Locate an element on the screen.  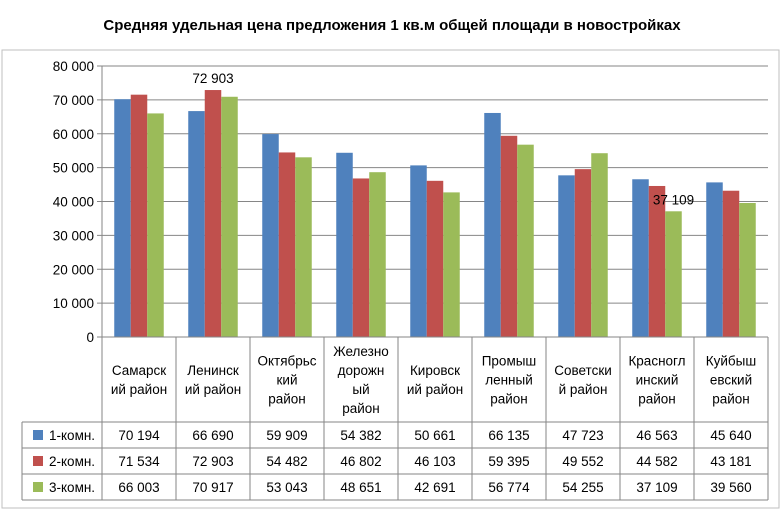
table-cell-value: 59 395 is located at coordinates (508, 461).